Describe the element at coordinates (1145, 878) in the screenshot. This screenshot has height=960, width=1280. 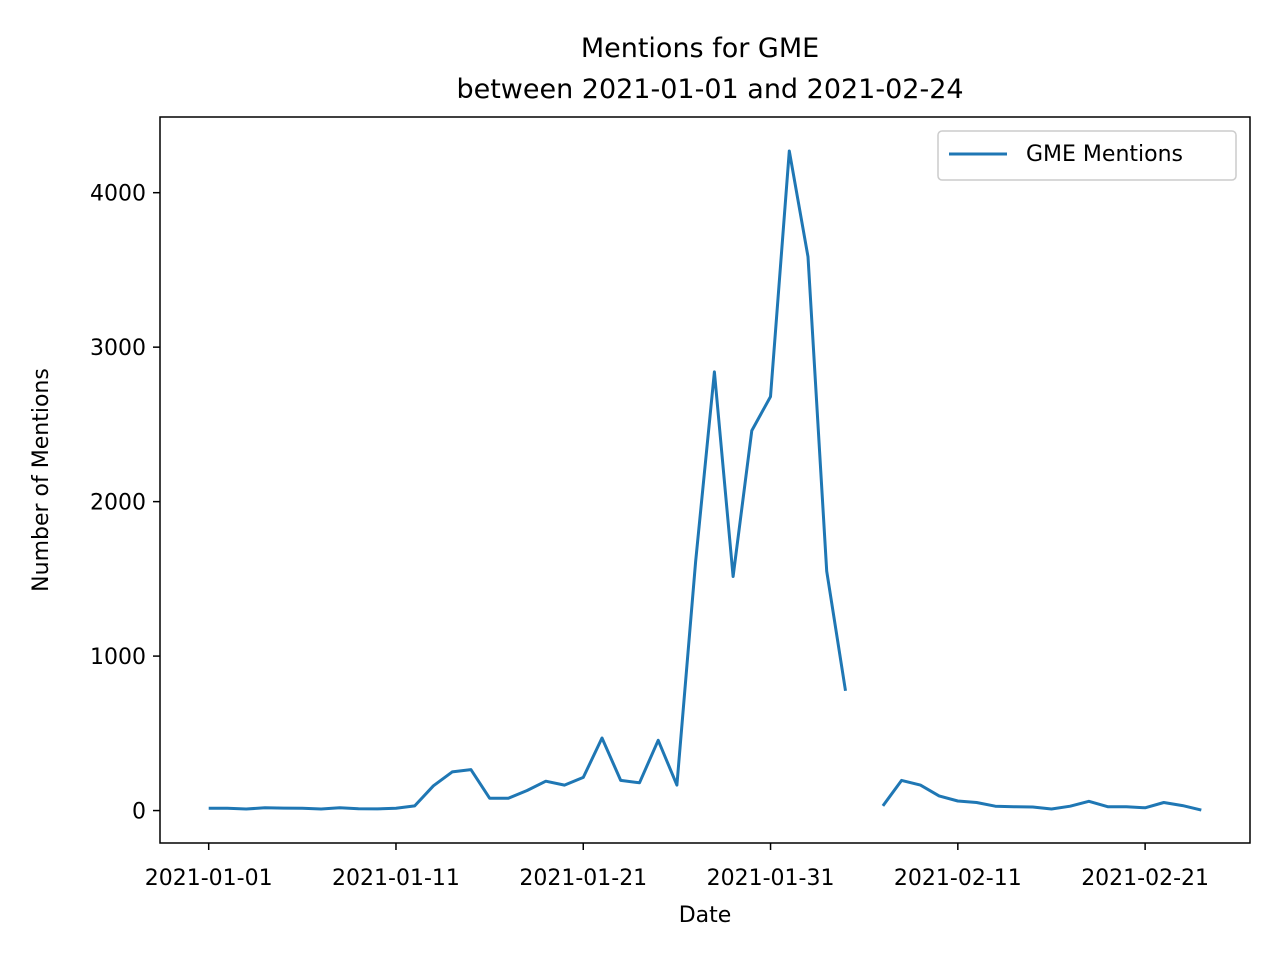
I see `x-tick-label: 2021-02-21` at that location.